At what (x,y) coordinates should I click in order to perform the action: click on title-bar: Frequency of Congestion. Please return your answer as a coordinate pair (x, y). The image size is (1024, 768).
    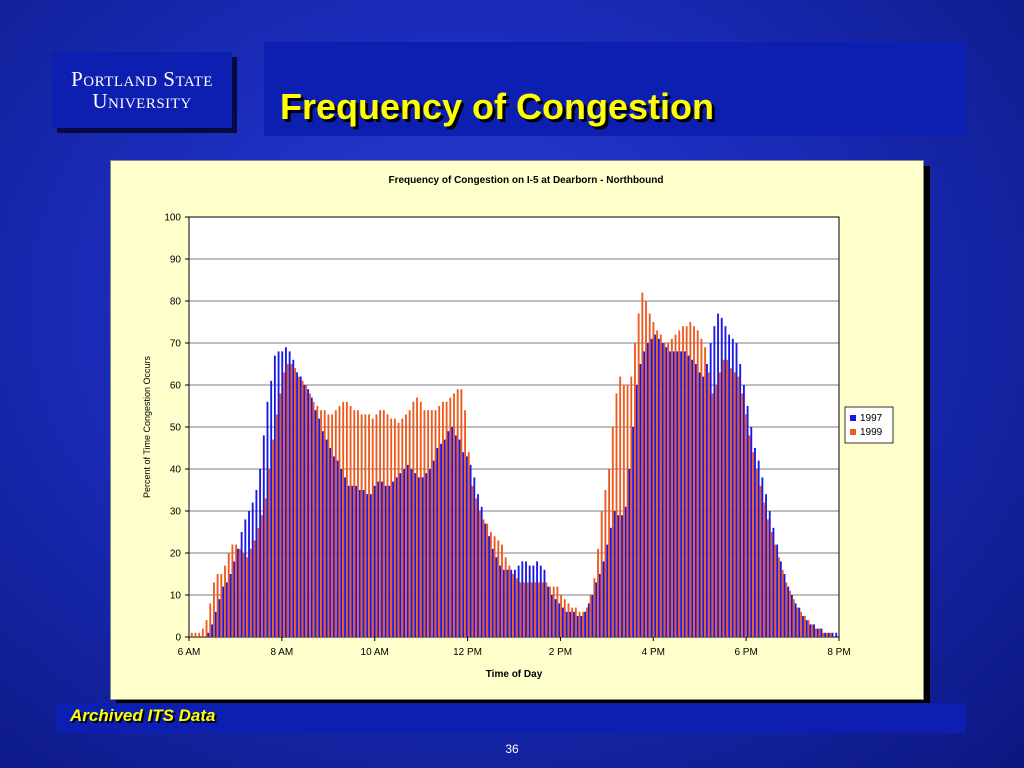
    Looking at the image, I should click on (615, 89).